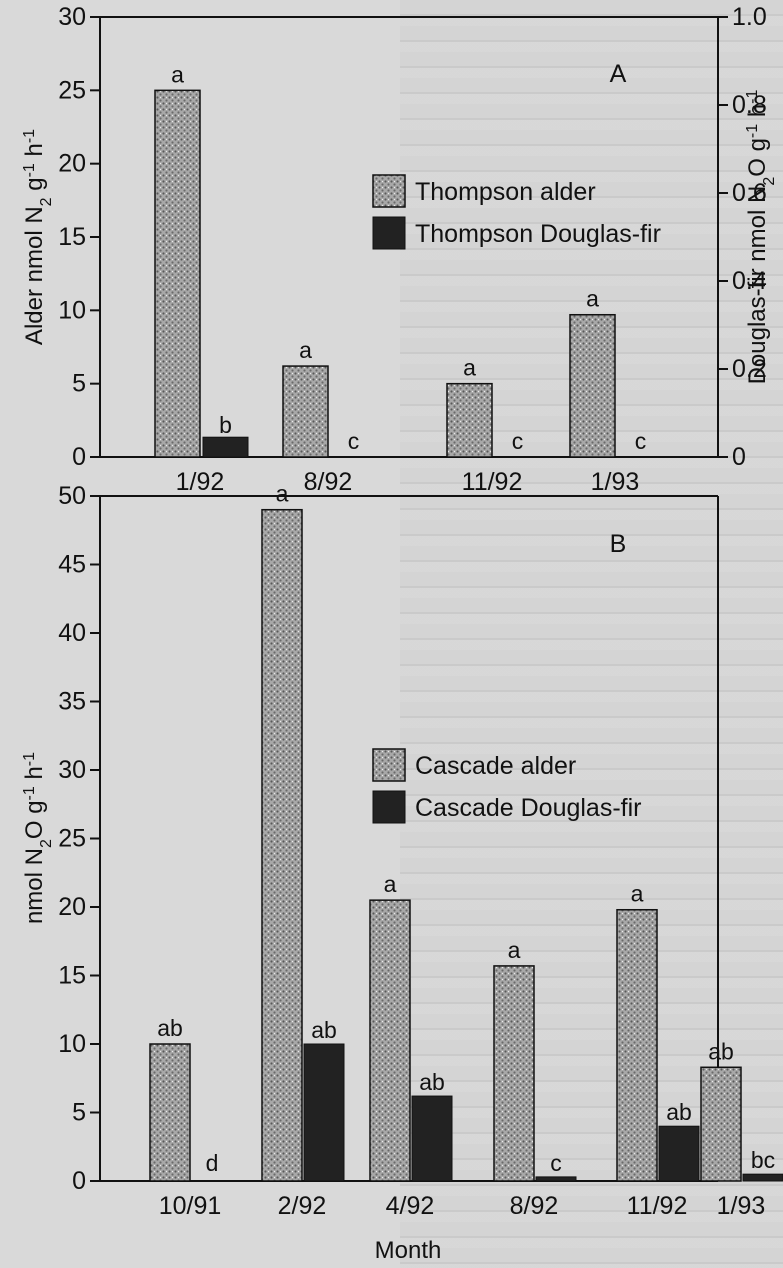 This screenshot has width=783, height=1268. Describe the element at coordinates (200, 482) in the screenshot. I see `xtick-label-a: 1/92` at that location.